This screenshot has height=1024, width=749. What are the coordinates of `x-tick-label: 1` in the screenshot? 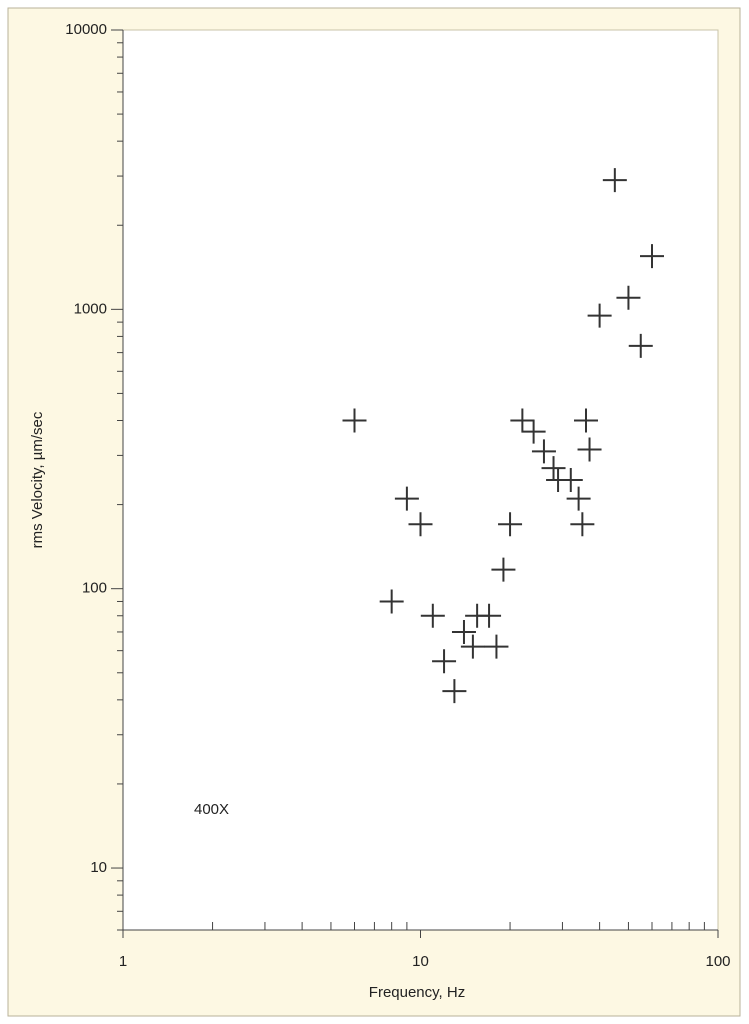 It's located at (123, 961).